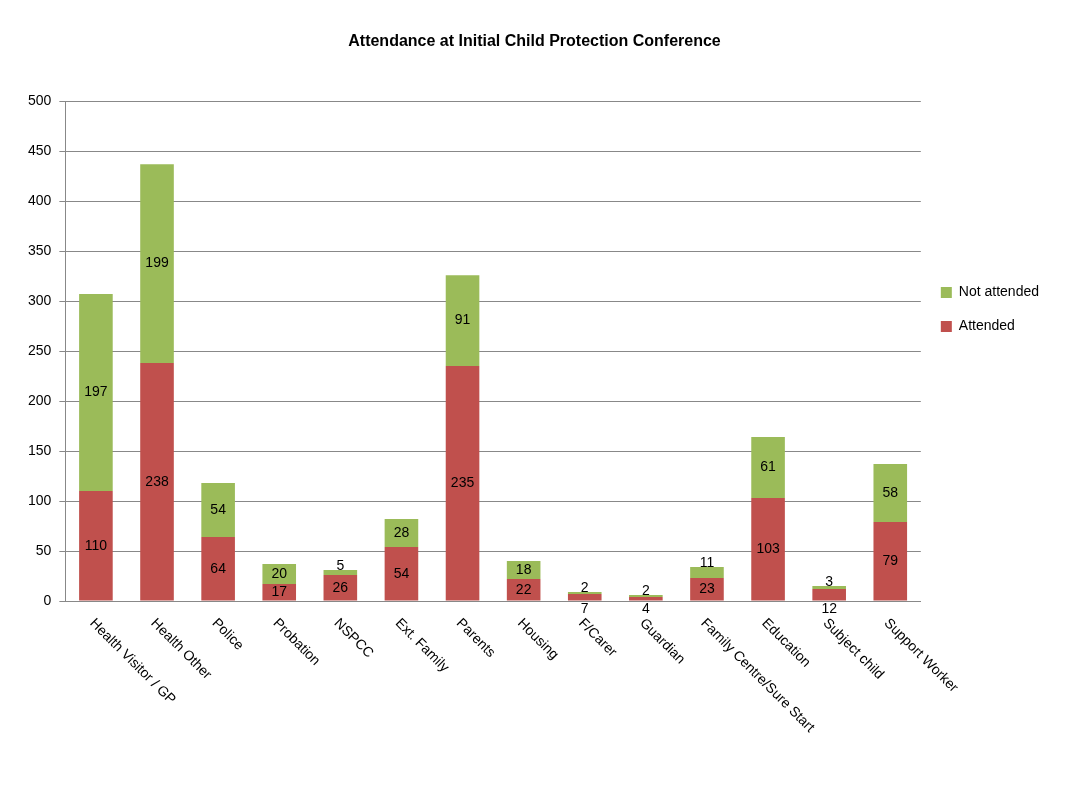 The image size is (1069, 789). Describe the element at coordinates (40, 200) in the screenshot. I see `y-tick-label: 400` at that location.